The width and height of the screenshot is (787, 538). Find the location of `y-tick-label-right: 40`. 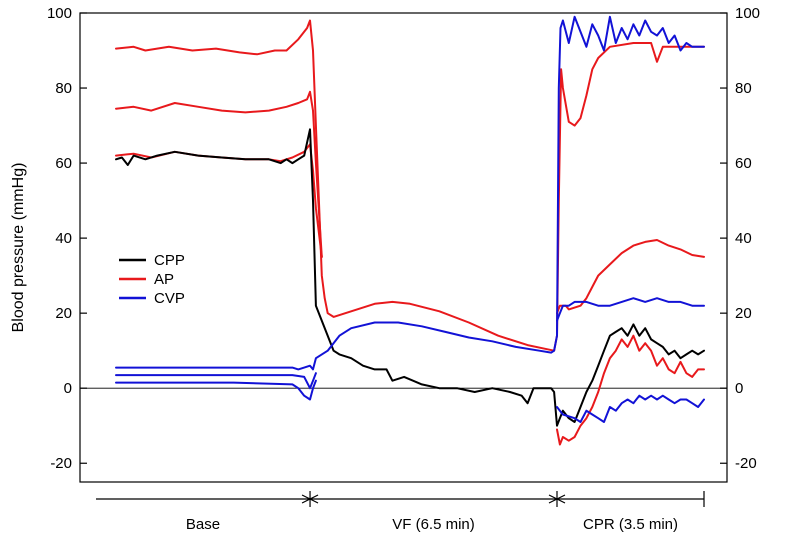

y-tick-label-right: 40 is located at coordinates (743, 238).